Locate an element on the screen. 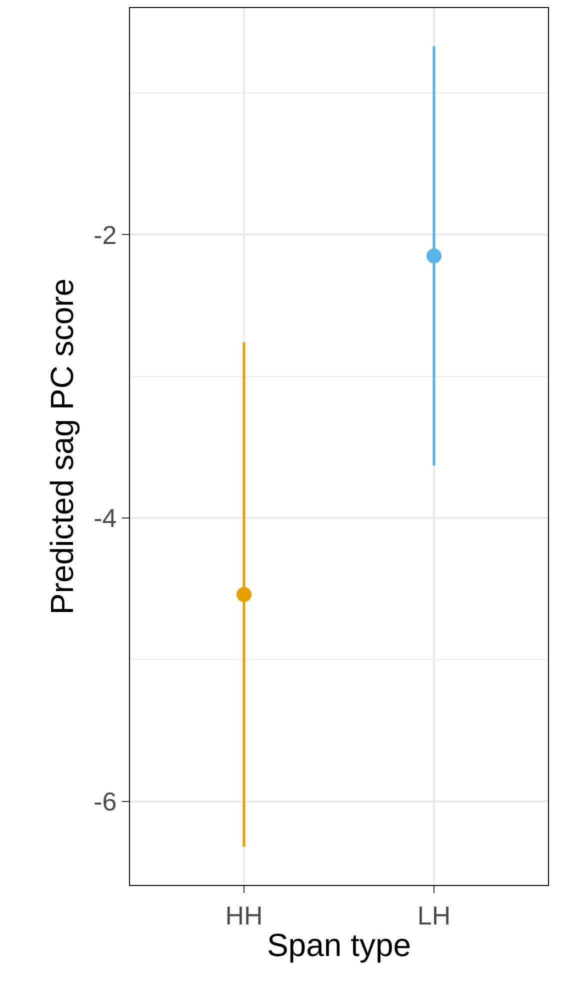 The width and height of the screenshot is (564, 989). x-axis-title: Span type is located at coordinates (339, 945).